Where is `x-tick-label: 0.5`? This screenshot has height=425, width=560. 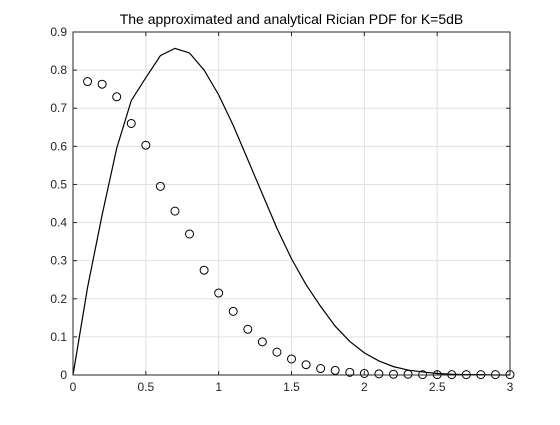
x-tick-label: 0.5 is located at coordinates (145, 387).